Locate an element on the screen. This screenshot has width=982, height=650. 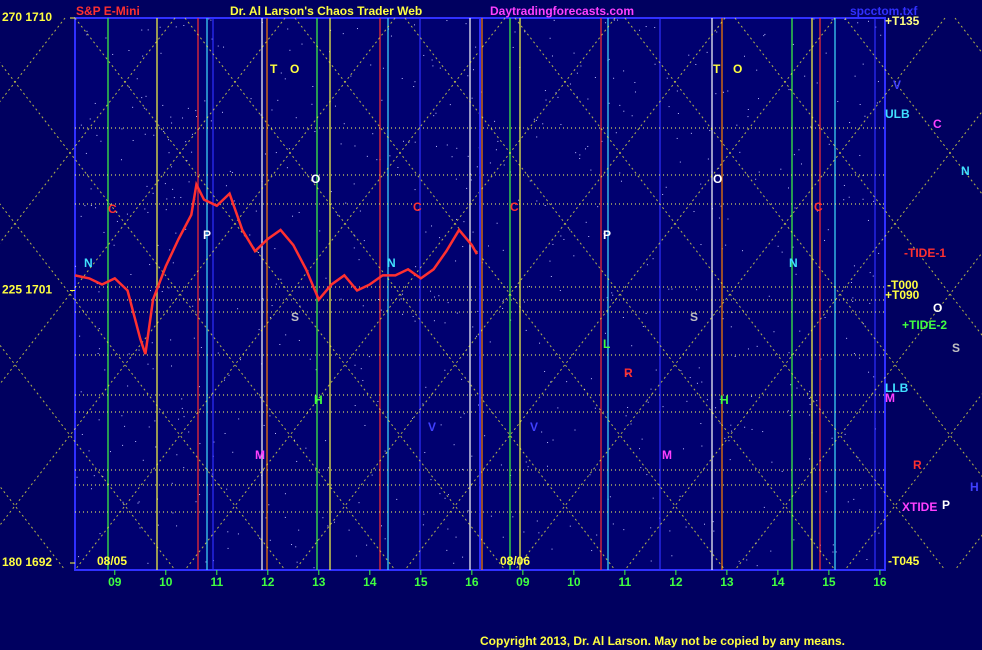
date-label: 08/06 is located at coordinates (515, 561).